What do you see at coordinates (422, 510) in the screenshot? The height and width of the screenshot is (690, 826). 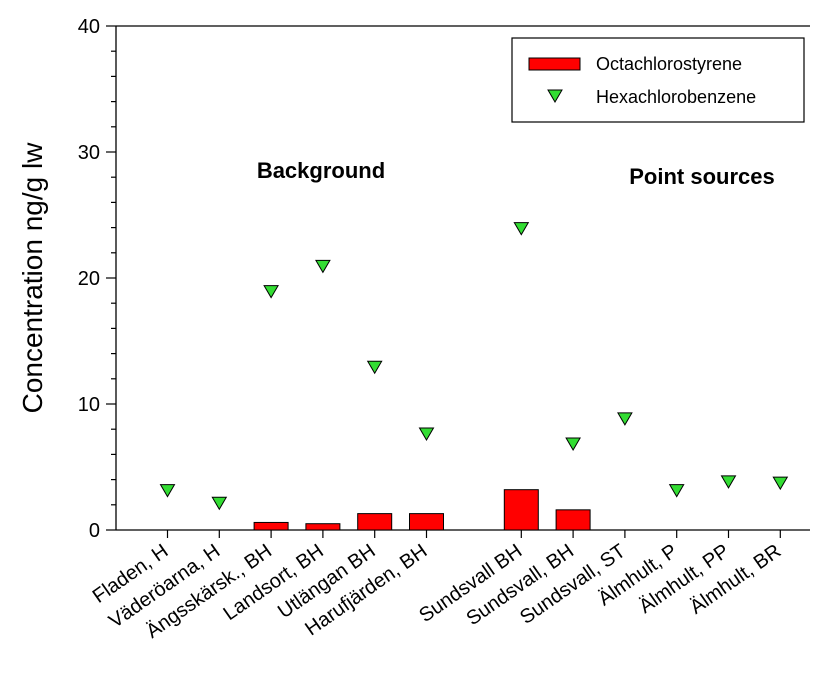 I see `octachlorostyrene-bars` at bounding box center [422, 510].